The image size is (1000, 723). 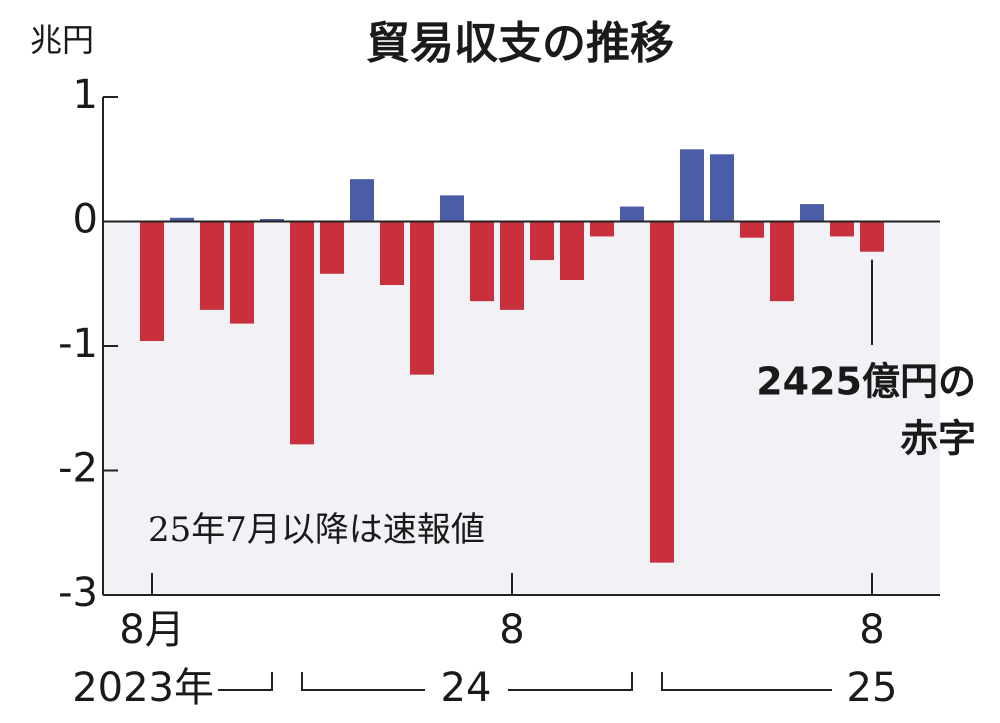 I want to click on y-tick-label: 0, so click(x=85, y=220).